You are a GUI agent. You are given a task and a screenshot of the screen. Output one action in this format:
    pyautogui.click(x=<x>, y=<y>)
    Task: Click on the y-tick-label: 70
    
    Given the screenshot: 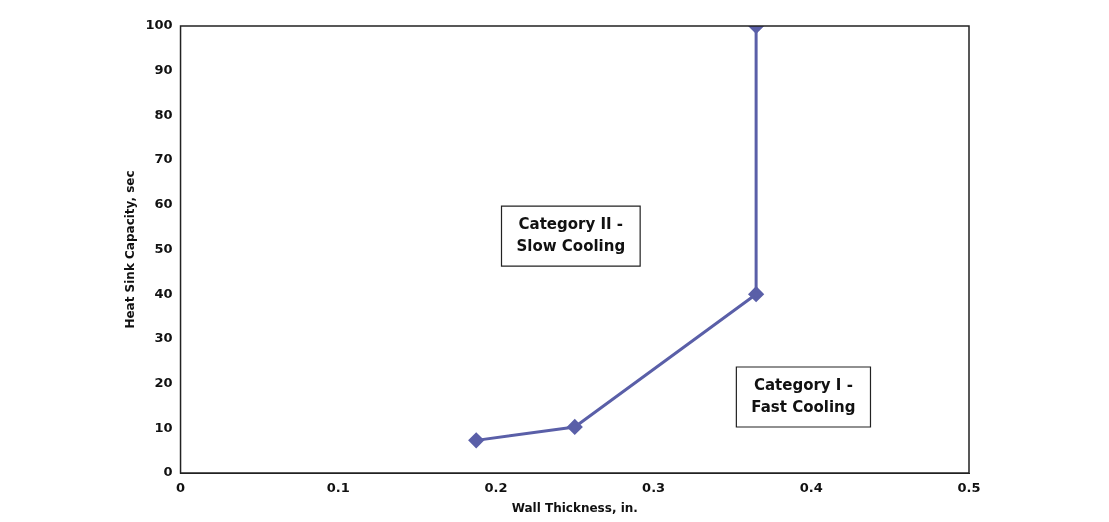 What is the action you would take?
    pyautogui.click(x=163, y=159)
    